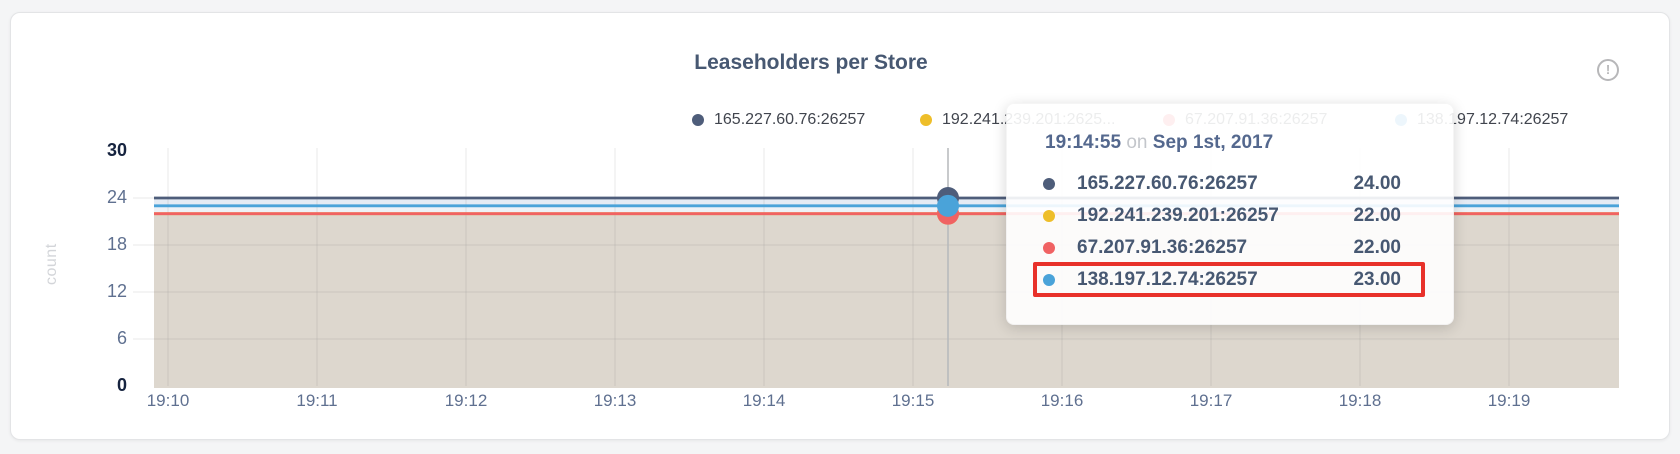 The width and height of the screenshot is (1680, 454). I want to click on x-tick-label: 19:19, so click(1509, 400).